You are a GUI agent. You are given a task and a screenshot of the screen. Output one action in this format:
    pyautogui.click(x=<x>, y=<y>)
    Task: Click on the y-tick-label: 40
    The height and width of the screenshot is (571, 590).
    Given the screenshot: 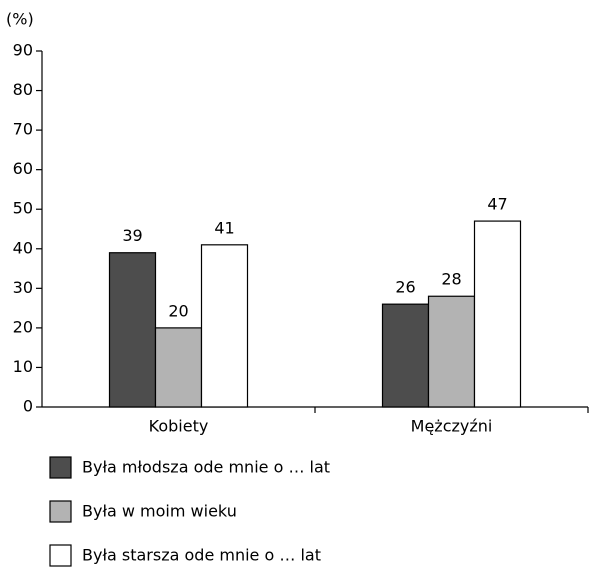 What is the action you would take?
    pyautogui.click(x=23, y=247)
    